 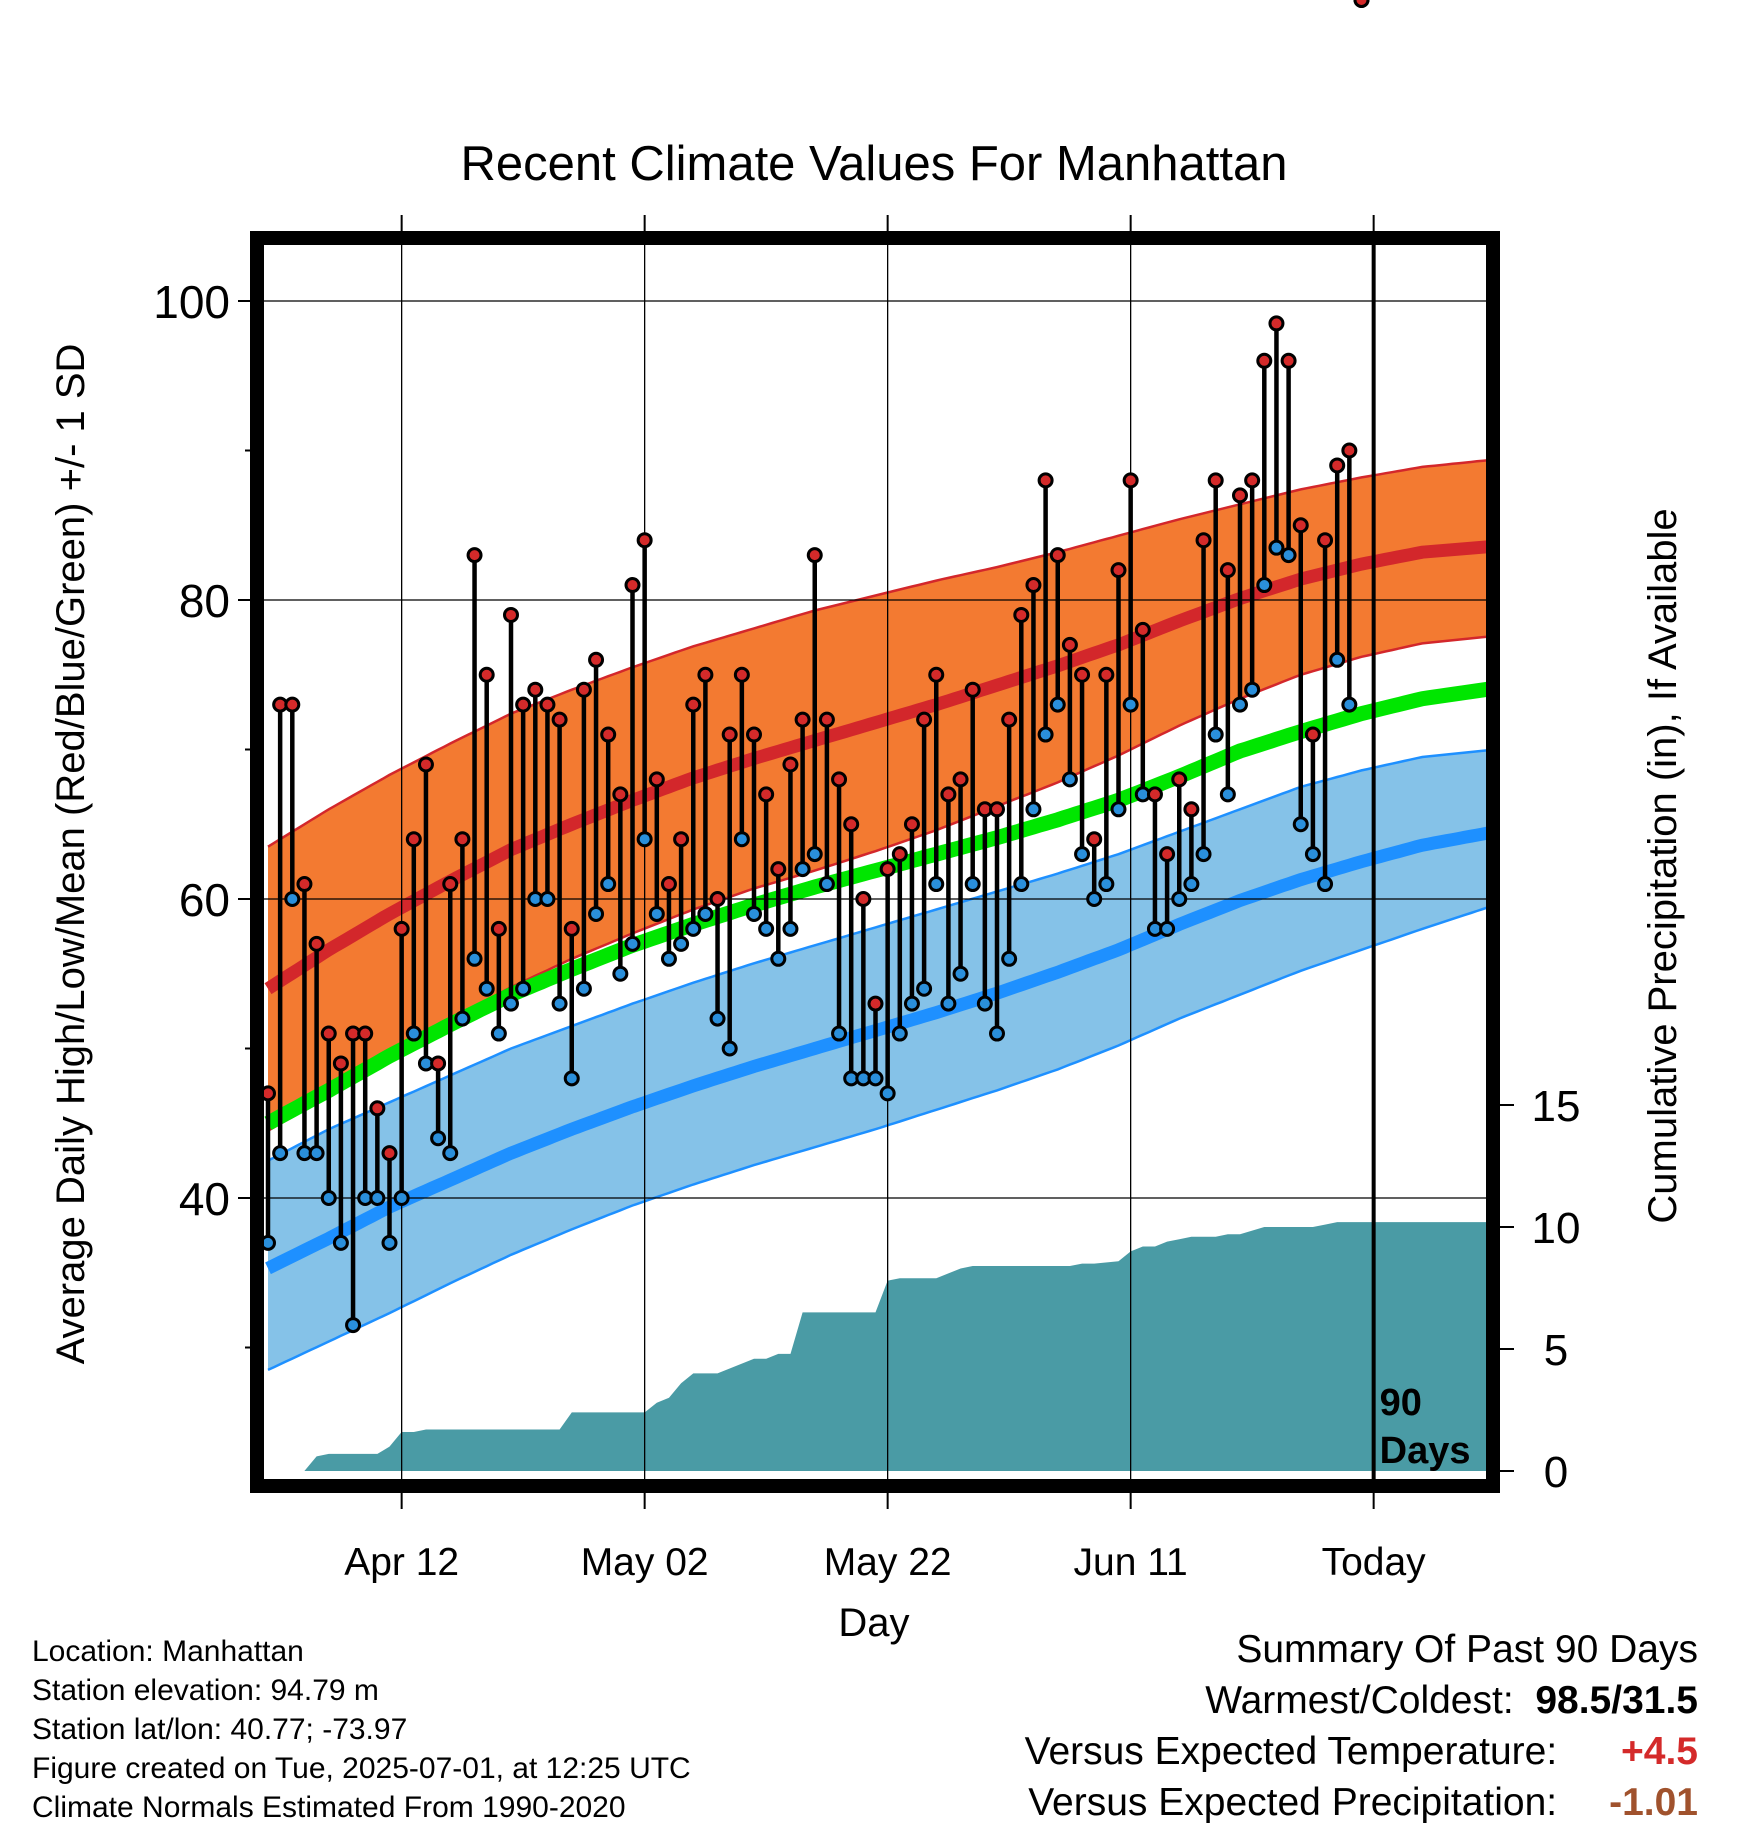 I want to click on y-tick-label: 100, so click(x=191, y=302).